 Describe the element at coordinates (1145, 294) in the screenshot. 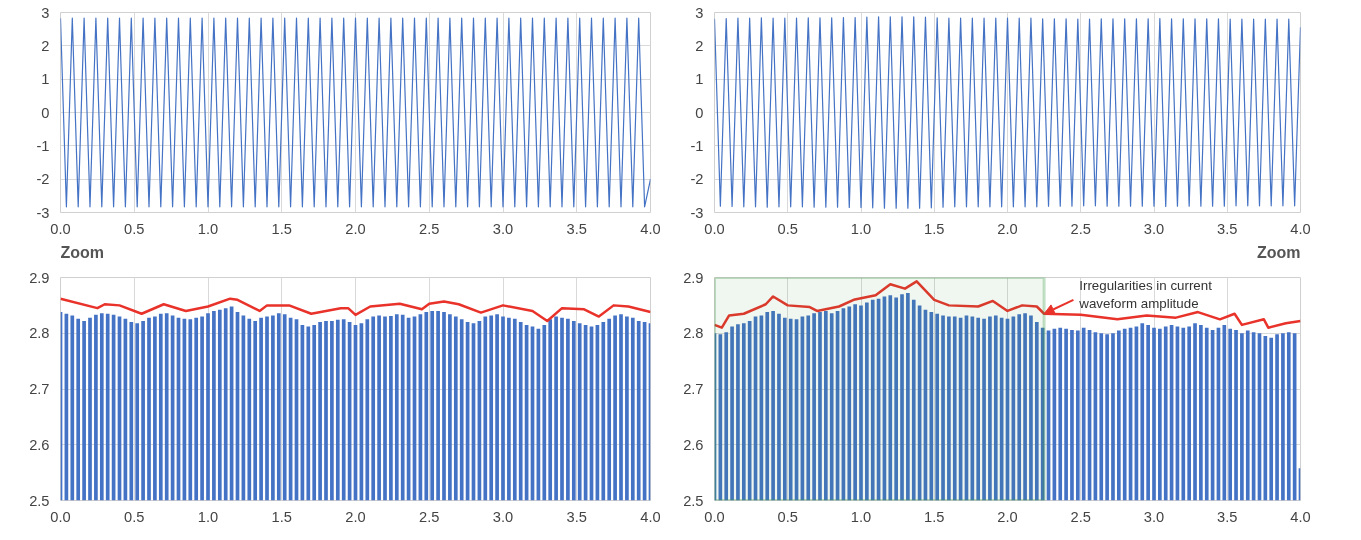

I see `annotation: Irregularities in current waveform amplitude` at that location.